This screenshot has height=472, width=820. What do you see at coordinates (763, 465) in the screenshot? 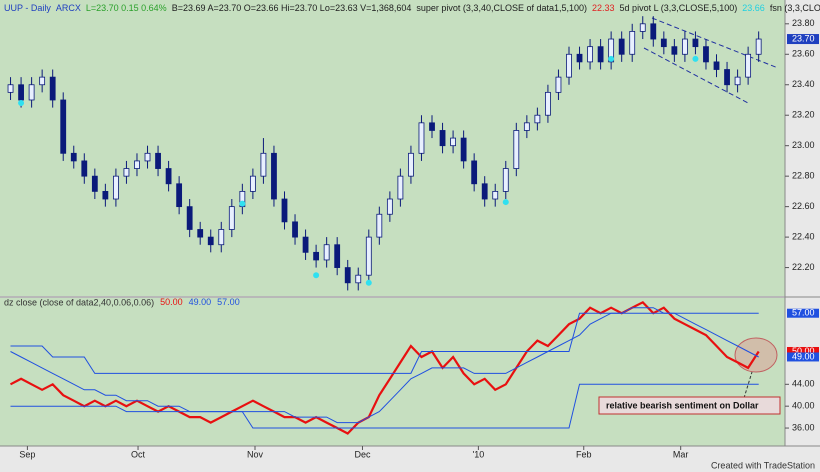
I see `footer: Created with TradeStation` at bounding box center [763, 465].